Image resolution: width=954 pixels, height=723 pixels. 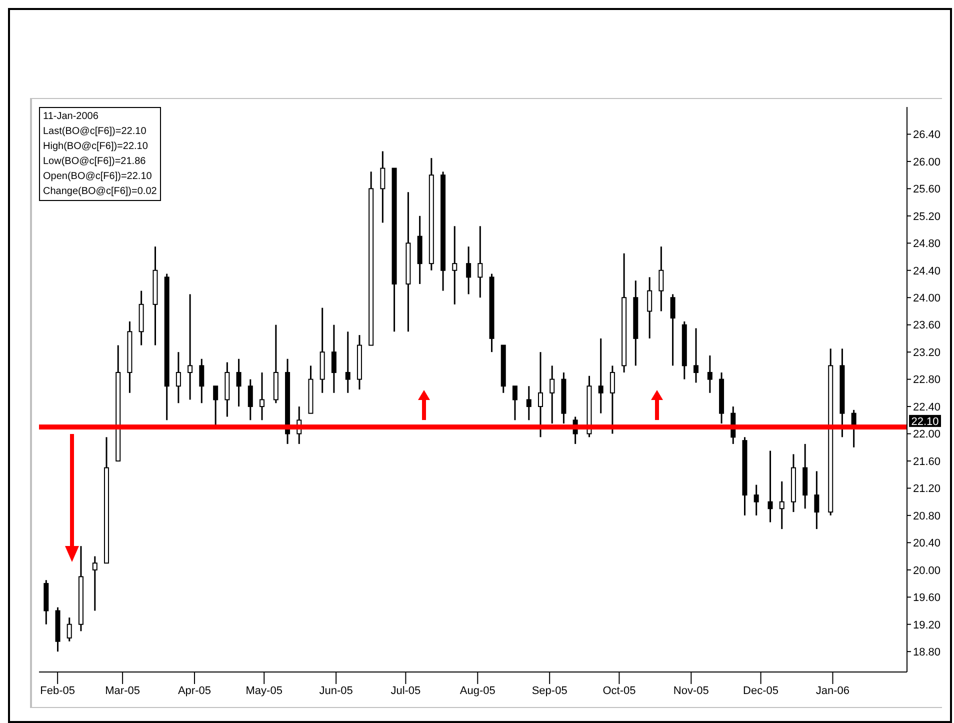 I want to click on x-tick-label: May-05, so click(x=264, y=690).